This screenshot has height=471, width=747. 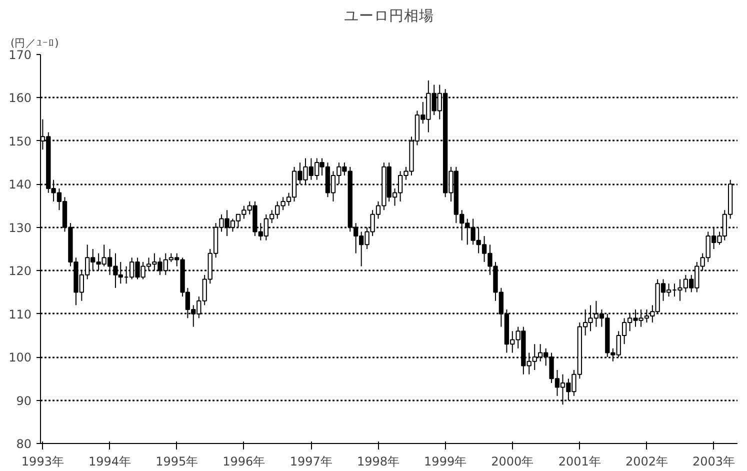 I want to click on x-tick-label: 1999年, so click(x=445, y=461).